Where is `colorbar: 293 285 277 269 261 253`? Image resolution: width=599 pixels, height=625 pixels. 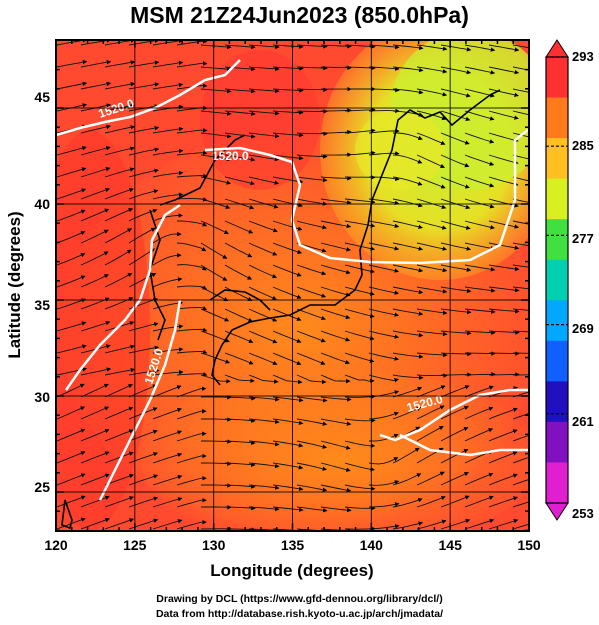
colorbar: 293 285 277 269 261 253 is located at coordinates (569, 280).